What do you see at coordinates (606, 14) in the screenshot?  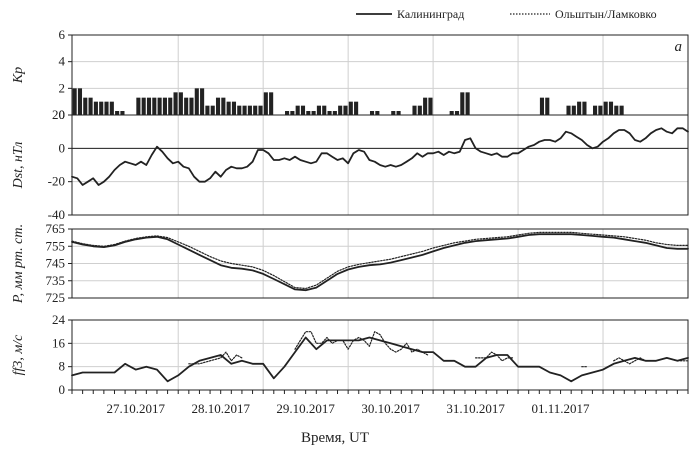 I see `legend-label-olsztyn: Ольштын/Ламковко` at bounding box center [606, 14].